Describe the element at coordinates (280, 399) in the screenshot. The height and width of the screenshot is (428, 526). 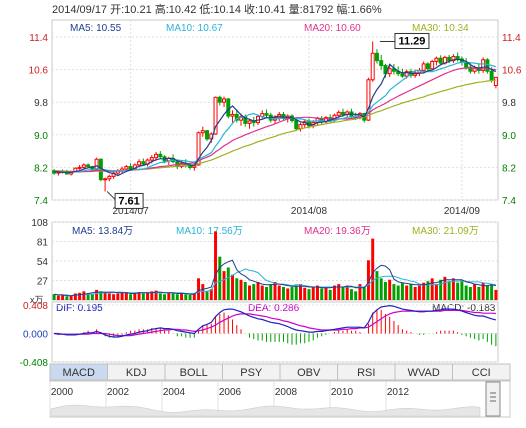
I see `timeline-navigator: 2000 2002 2004 2006 2008 2010 2012` at that location.